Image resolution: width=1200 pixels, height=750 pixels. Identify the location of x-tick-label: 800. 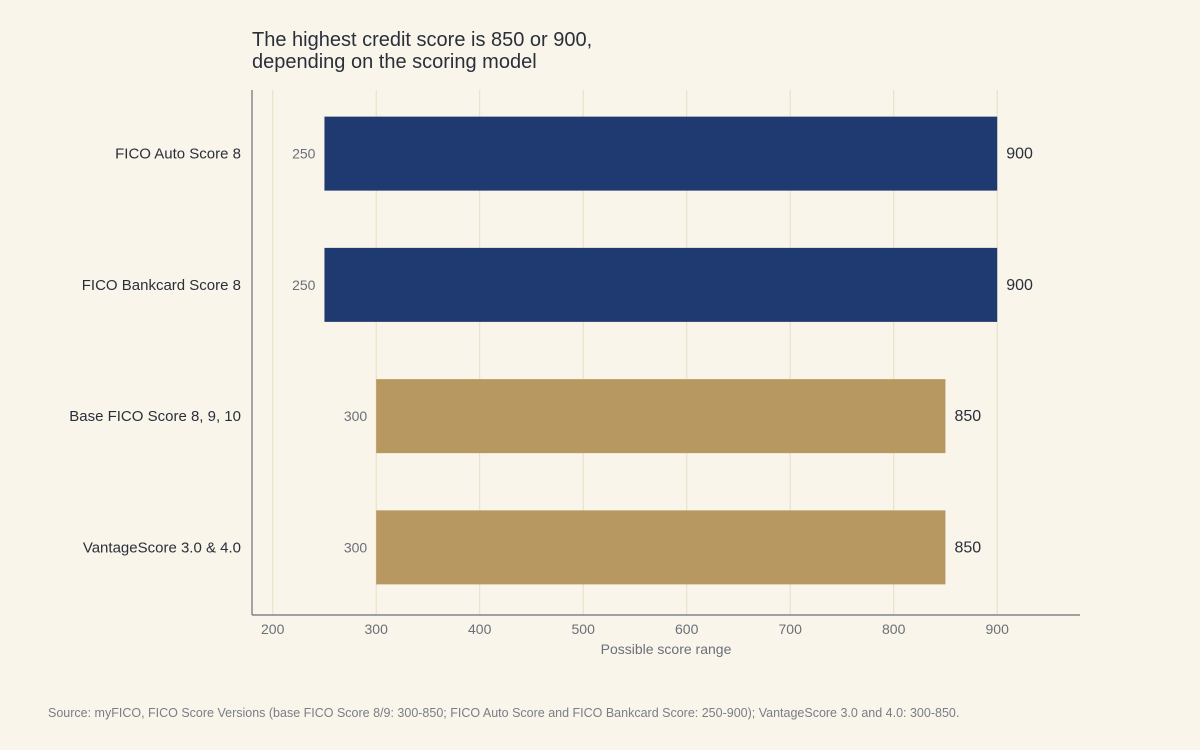
(894, 629).